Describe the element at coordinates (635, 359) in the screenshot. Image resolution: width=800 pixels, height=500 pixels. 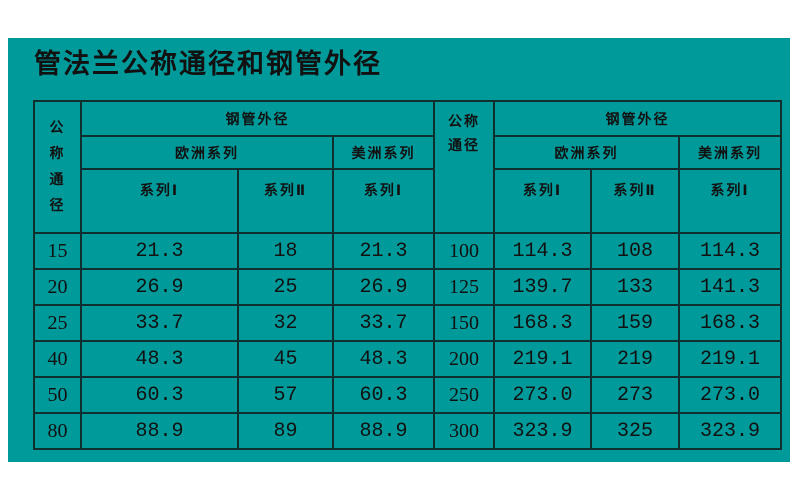
I see `outer-diameter-cell: 219` at that location.